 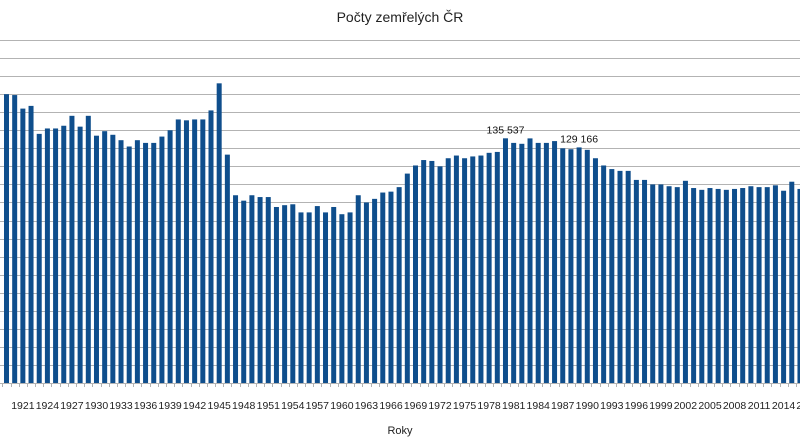 What do you see at coordinates (694, 285) in the screenshot?
I see `bar-2003` at bounding box center [694, 285].